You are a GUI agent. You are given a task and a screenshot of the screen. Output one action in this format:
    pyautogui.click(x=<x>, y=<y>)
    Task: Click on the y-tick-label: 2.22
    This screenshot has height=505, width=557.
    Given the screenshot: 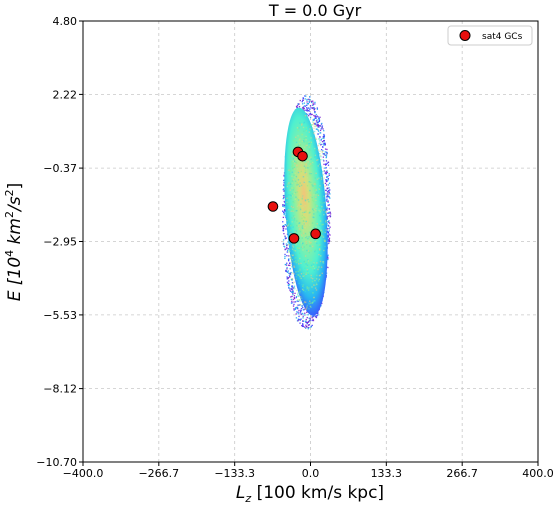 What is the action you would take?
    pyautogui.click(x=65, y=94)
    